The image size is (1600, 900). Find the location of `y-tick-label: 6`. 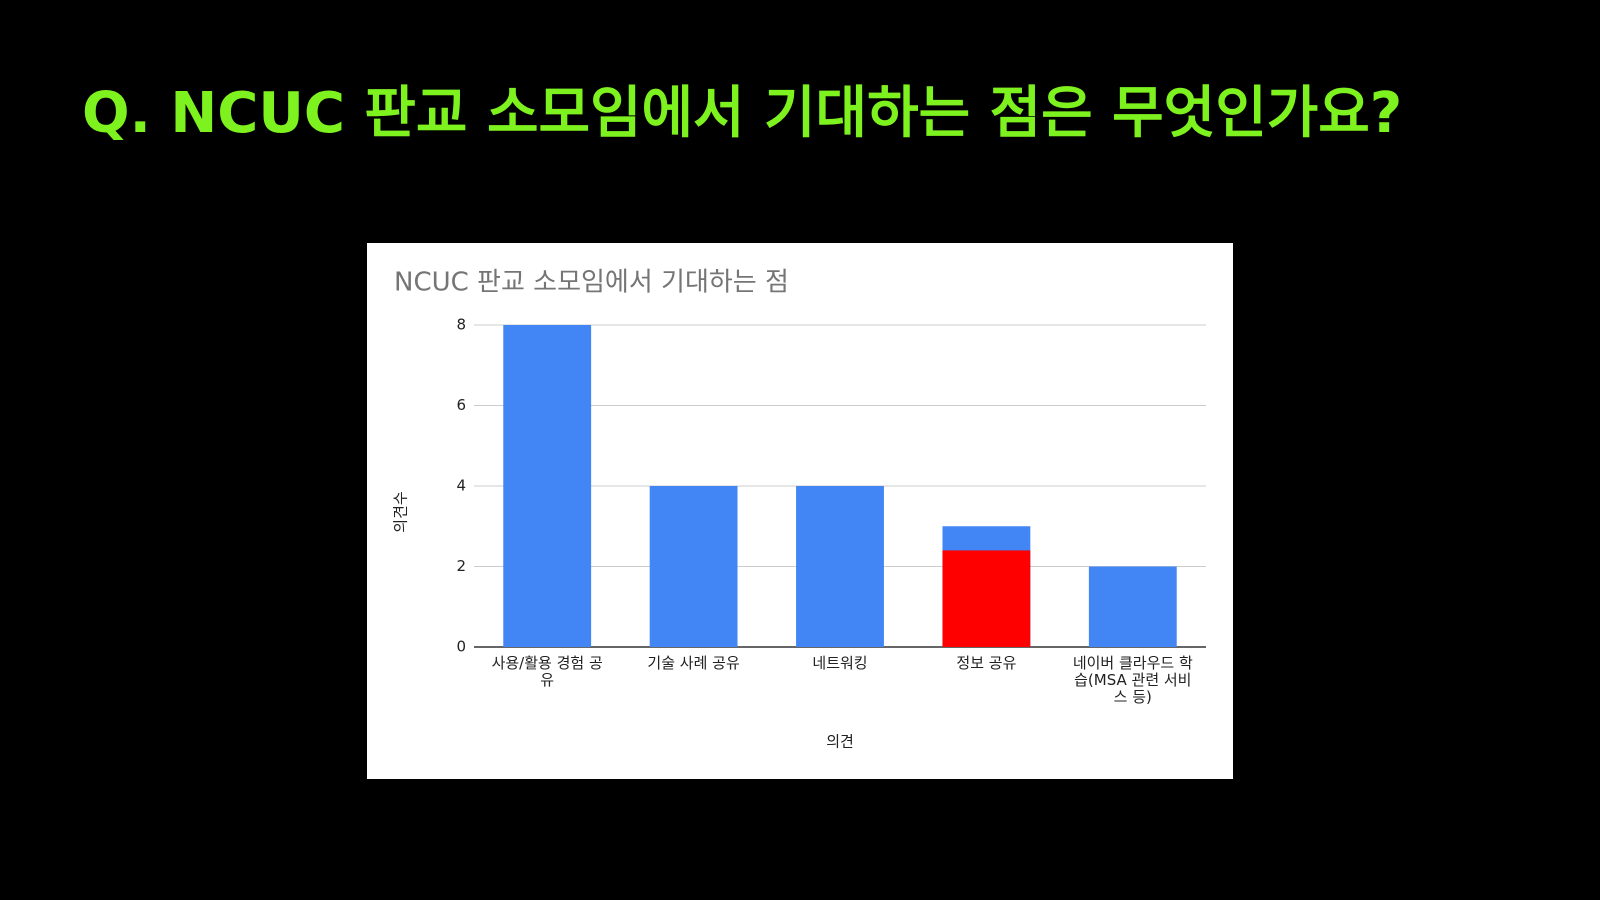

y-tick-label: 6 is located at coordinates (461, 405).